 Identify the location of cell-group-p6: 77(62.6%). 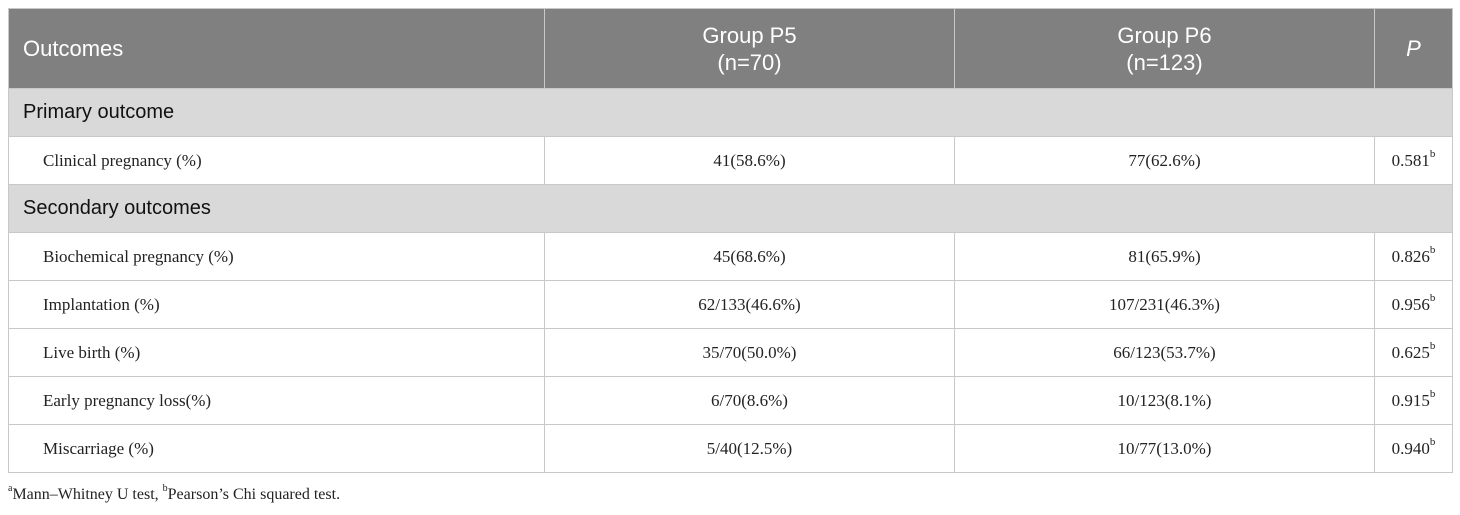
(1164, 160).